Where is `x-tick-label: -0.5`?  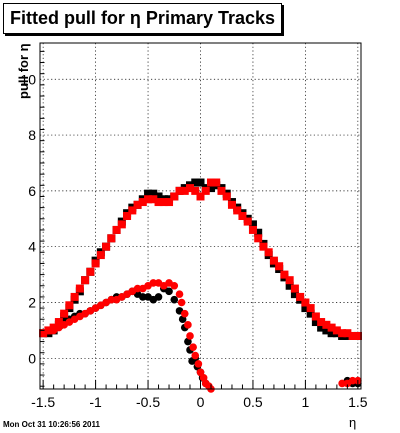 x-tick-label: -0.5 is located at coordinates (148, 402).